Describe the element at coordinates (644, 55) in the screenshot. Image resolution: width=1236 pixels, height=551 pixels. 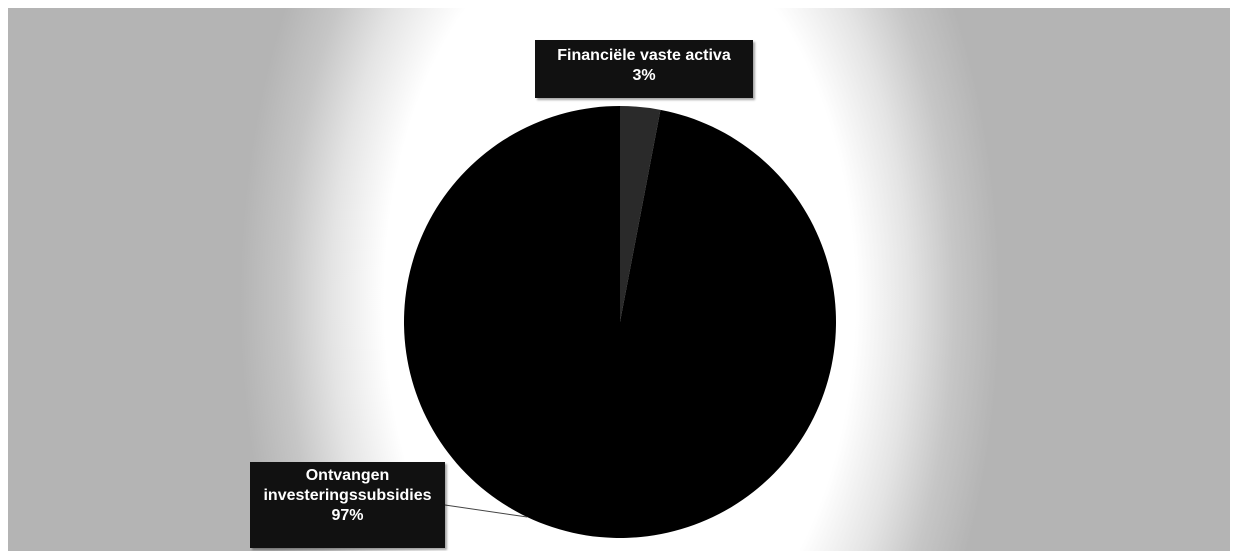
I see `data-label-name: Financiële vaste activa` at that location.